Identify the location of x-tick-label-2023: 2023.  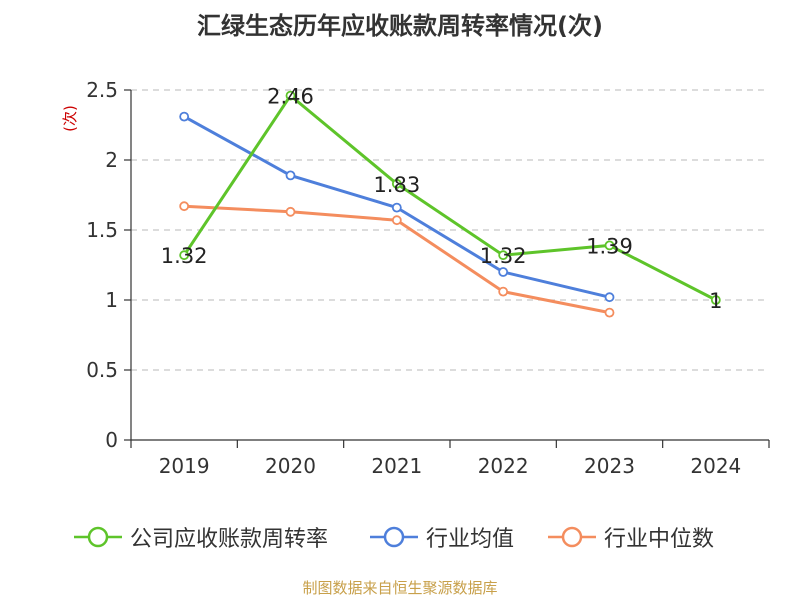
(609, 466).